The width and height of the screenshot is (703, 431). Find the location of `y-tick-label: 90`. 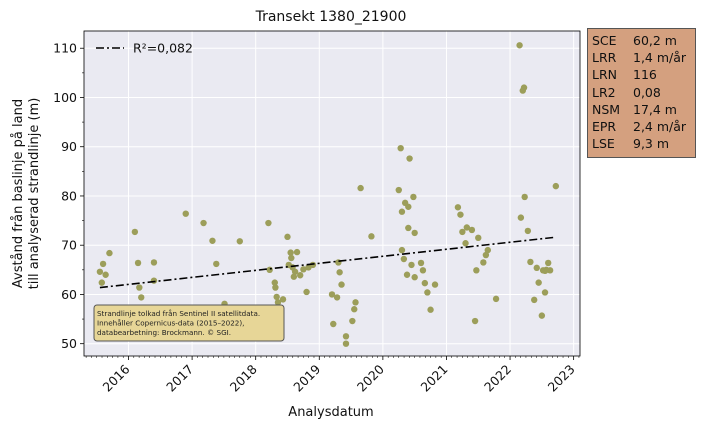

y-tick-label: 90 is located at coordinates (69, 146).